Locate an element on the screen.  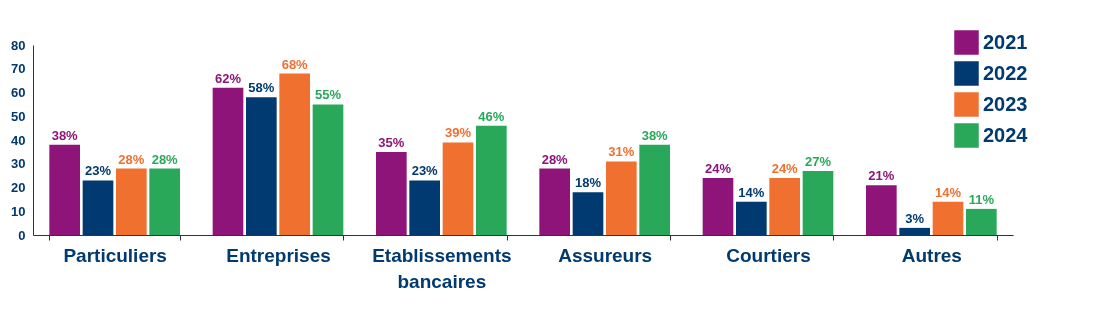
legend-label: 2022 is located at coordinates (1005, 72).